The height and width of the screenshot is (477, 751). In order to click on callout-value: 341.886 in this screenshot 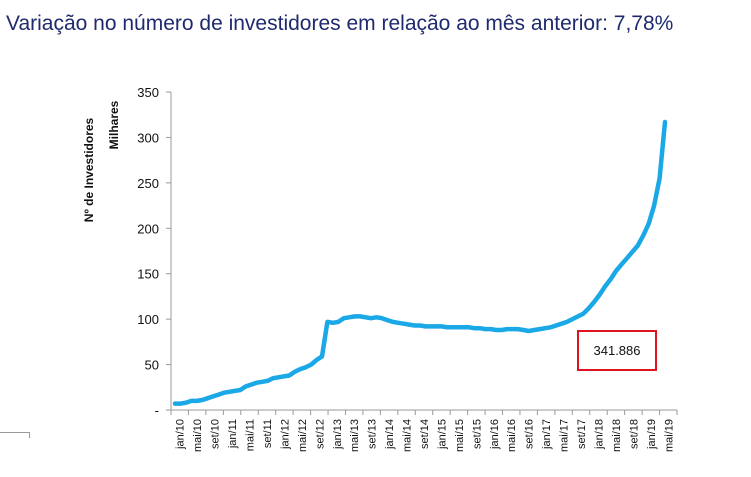, I will do `click(617, 350)`.